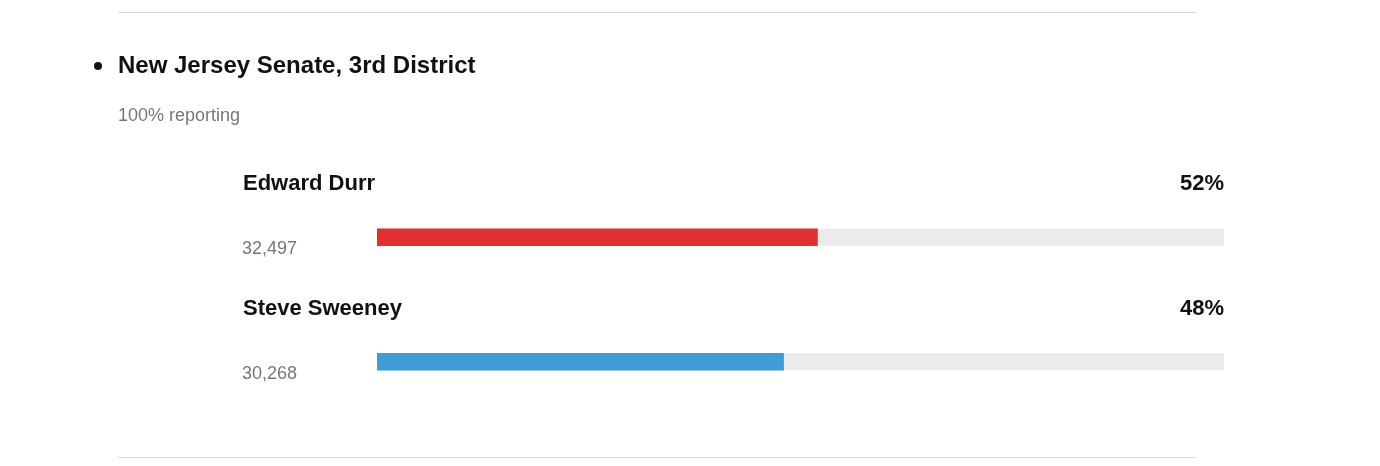 This screenshot has height=466, width=1380. What do you see at coordinates (270, 248) in the screenshot?
I see `text: 32,497` at bounding box center [270, 248].